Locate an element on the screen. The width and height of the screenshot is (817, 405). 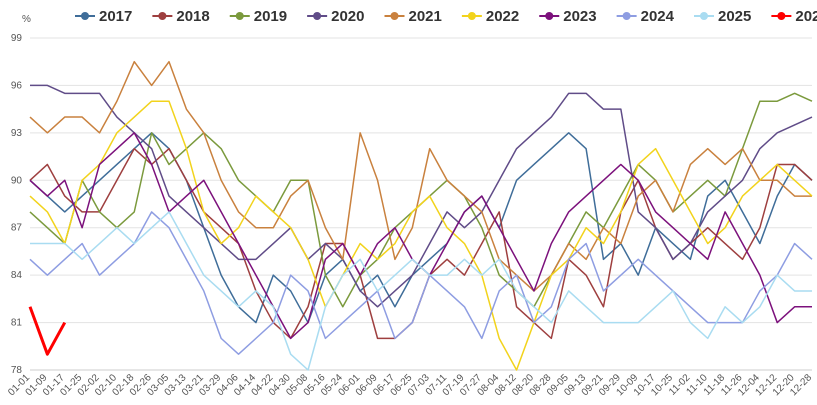
y-unit-label: % is located at coordinates (26, 19).